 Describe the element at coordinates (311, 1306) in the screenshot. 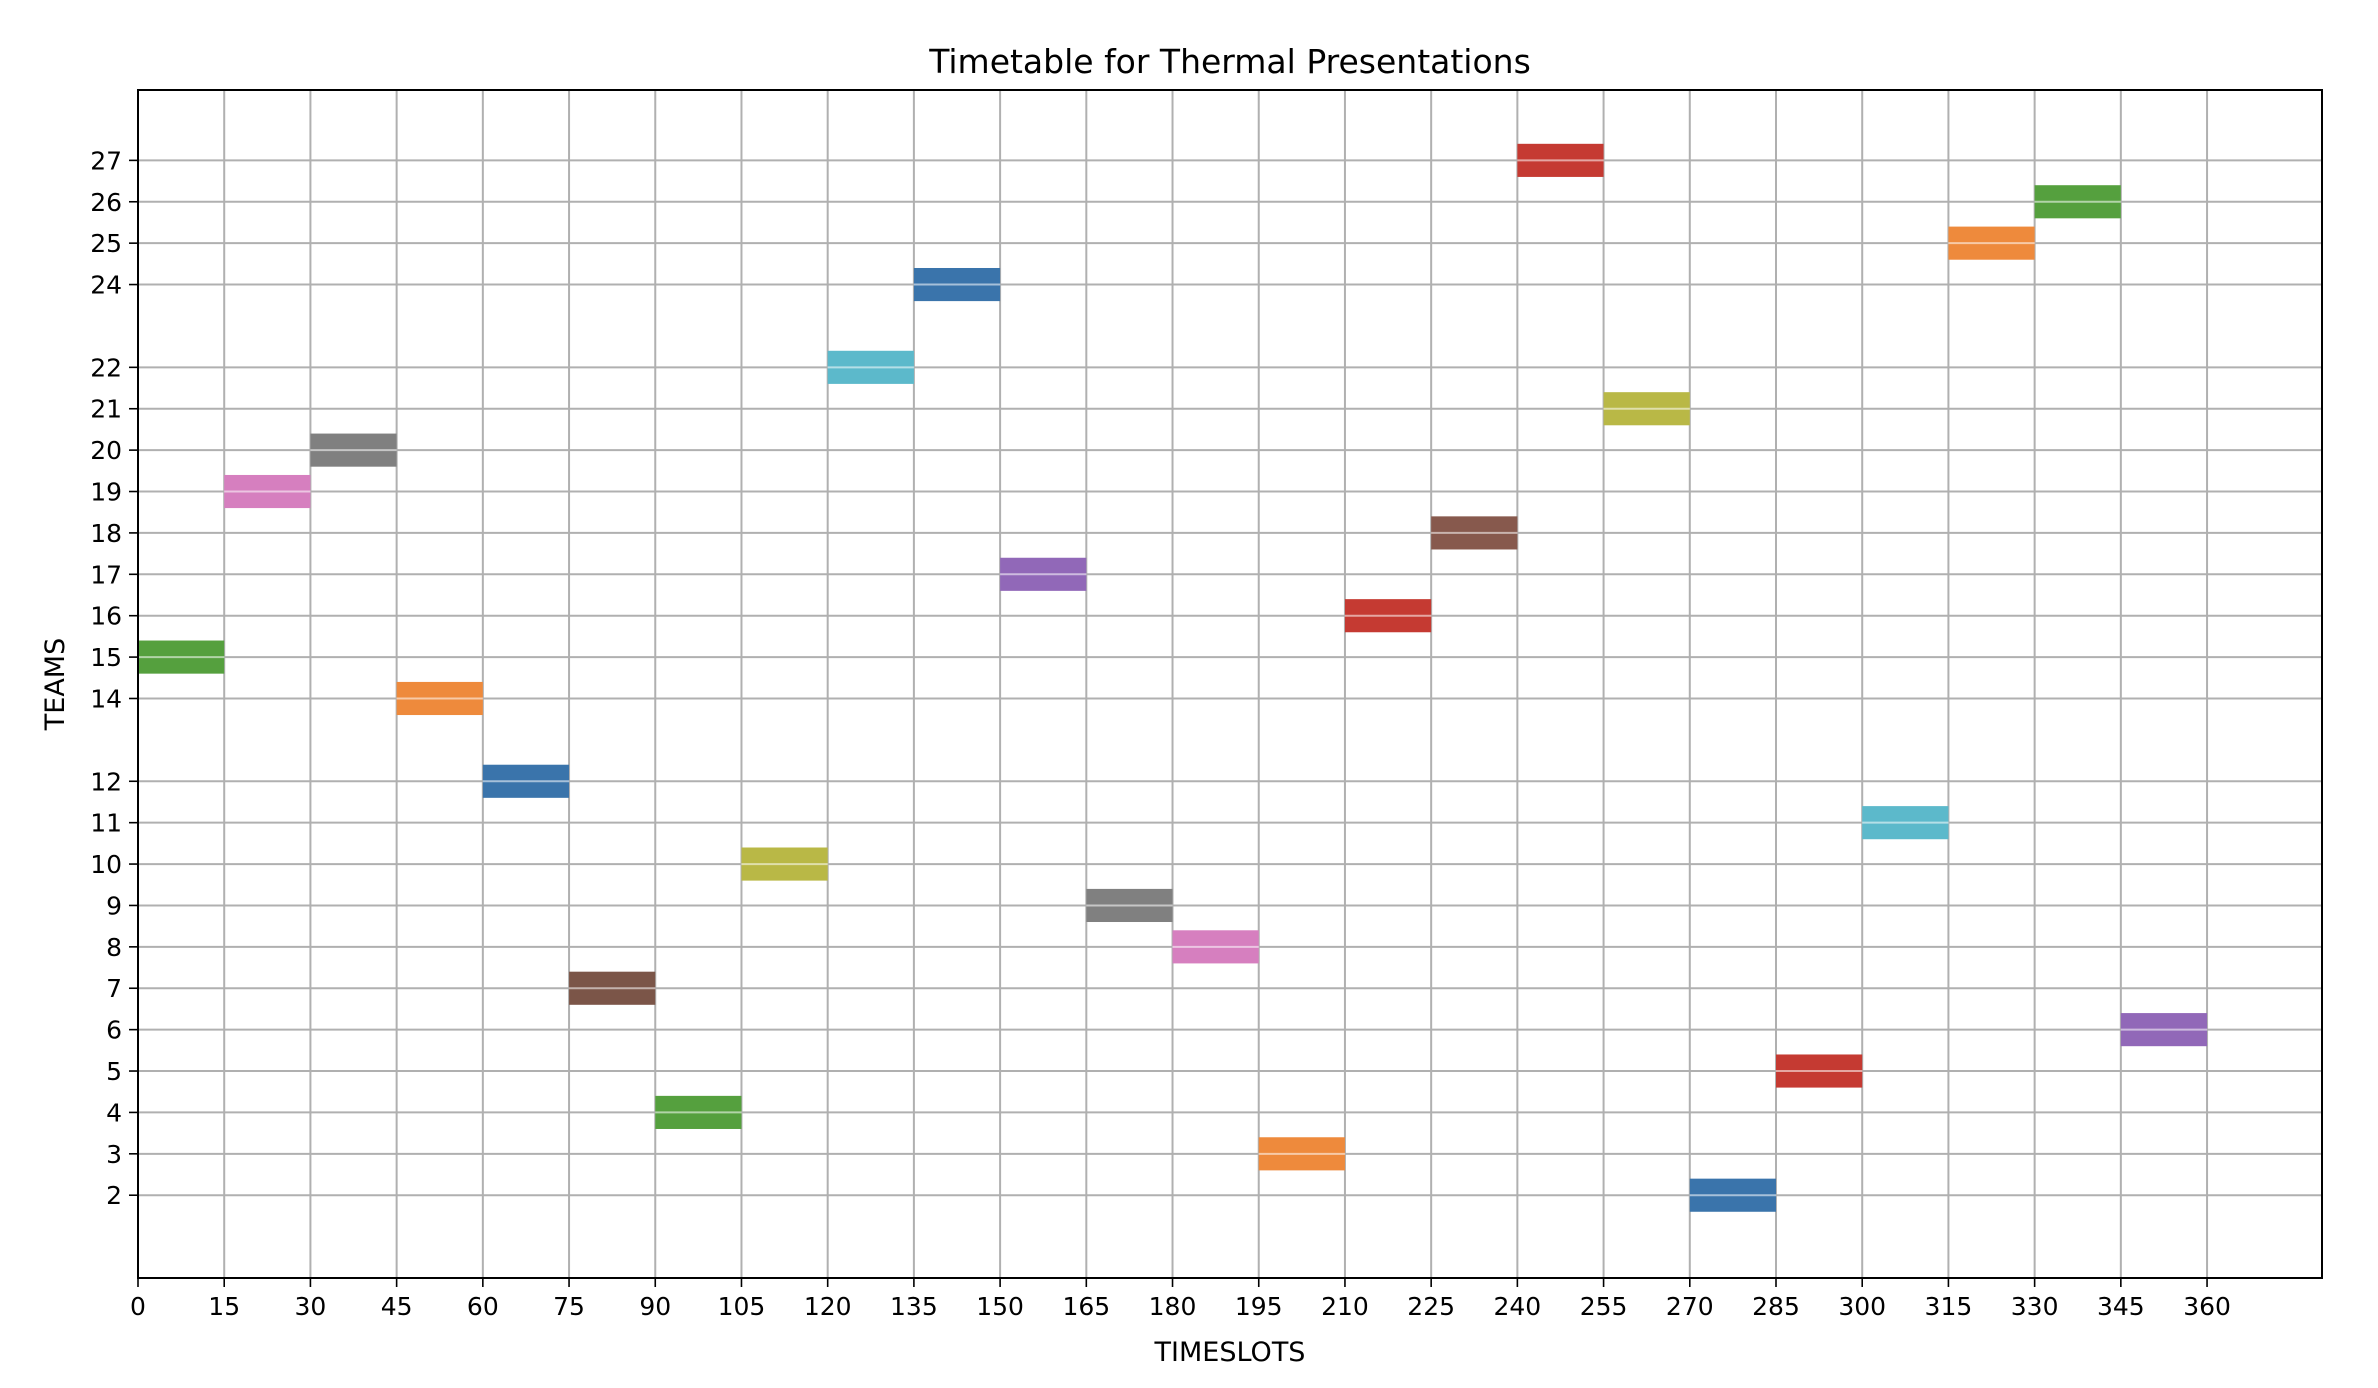

I see `x-tick-label: 30` at that location.